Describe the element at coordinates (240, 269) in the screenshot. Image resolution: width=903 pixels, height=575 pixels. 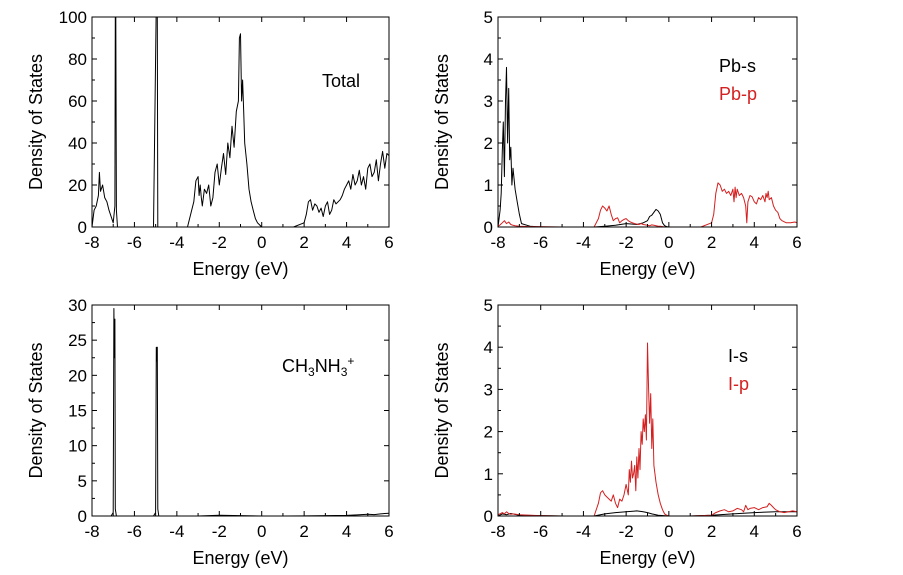
I see `total-x-axis-title: Energy (eV)` at that location.